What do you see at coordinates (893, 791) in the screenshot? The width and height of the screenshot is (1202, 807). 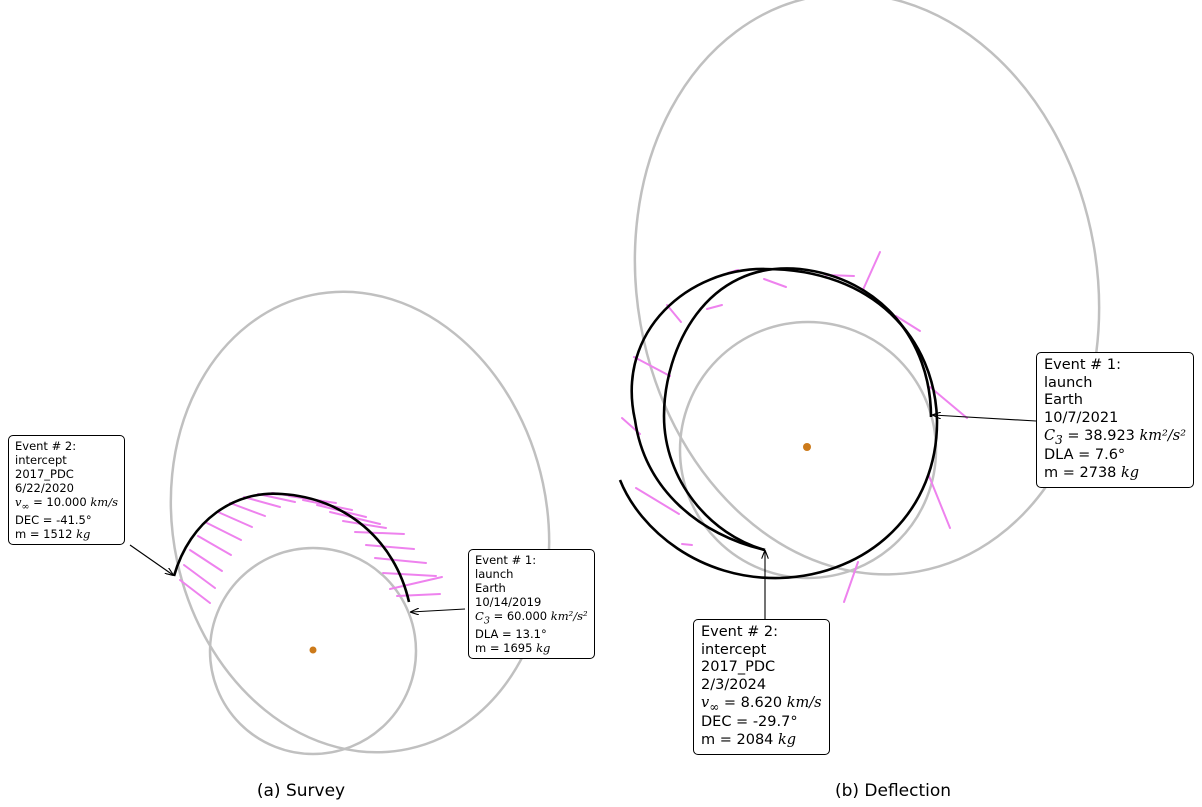 I see `caption-deflection: (b) Deflection` at bounding box center [893, 791].